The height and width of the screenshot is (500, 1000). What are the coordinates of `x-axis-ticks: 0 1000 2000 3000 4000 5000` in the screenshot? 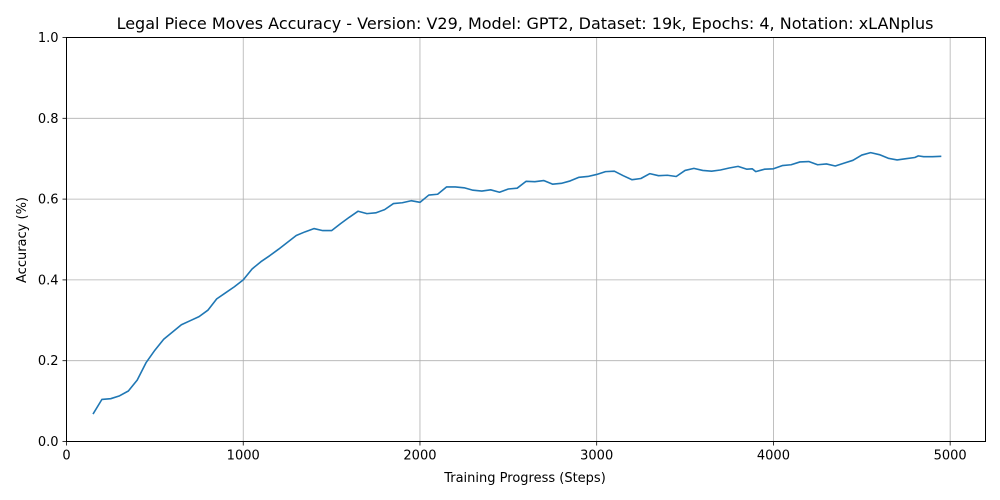 It's located at (514, 452).